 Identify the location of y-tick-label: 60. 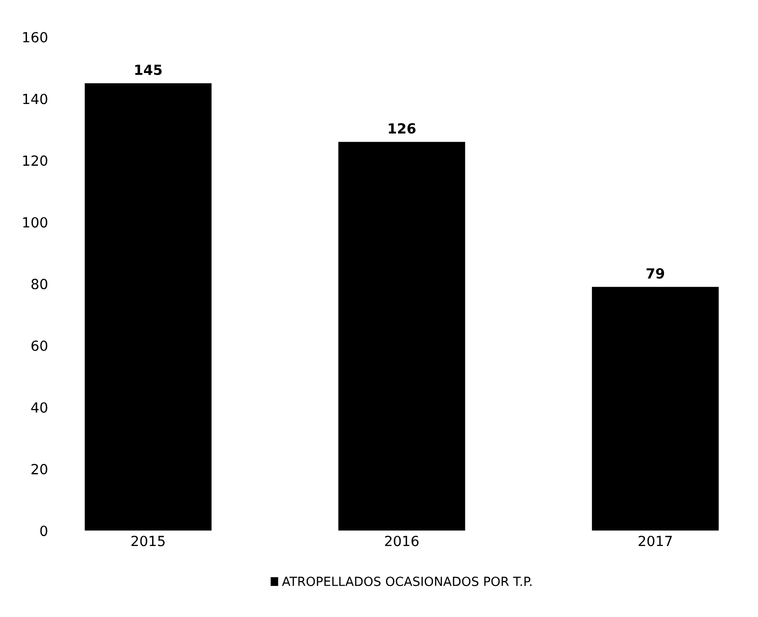
(39, 345).